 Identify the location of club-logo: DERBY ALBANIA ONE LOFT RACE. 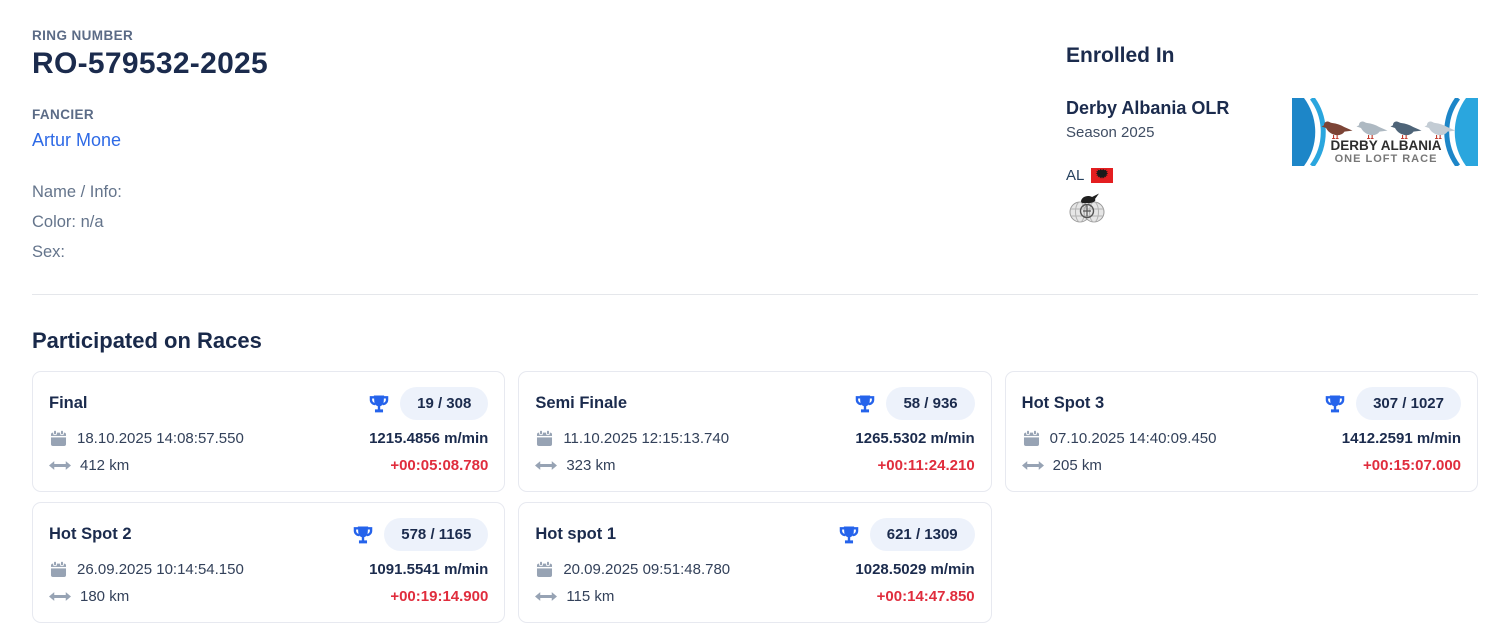
(1385, 132).